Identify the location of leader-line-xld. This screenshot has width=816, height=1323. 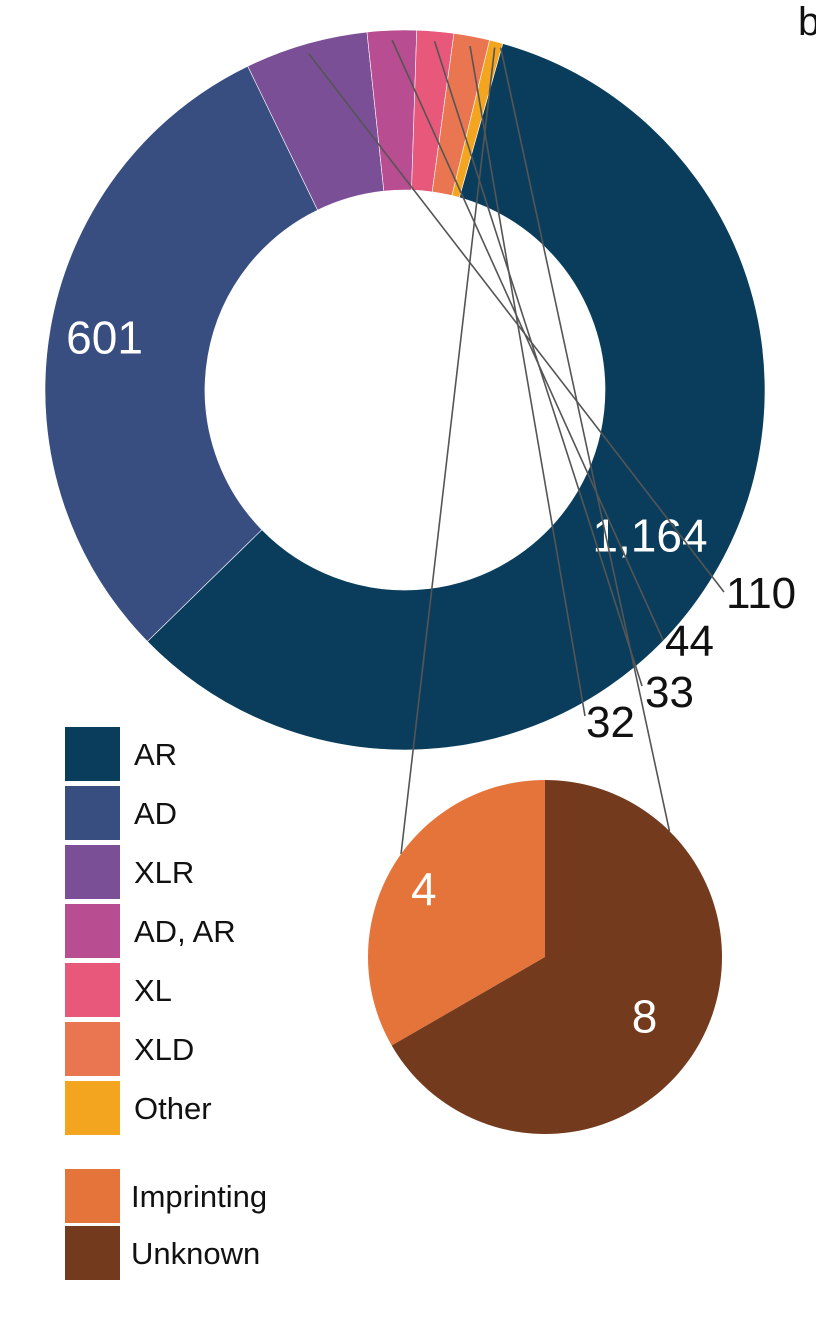
(527, 381).